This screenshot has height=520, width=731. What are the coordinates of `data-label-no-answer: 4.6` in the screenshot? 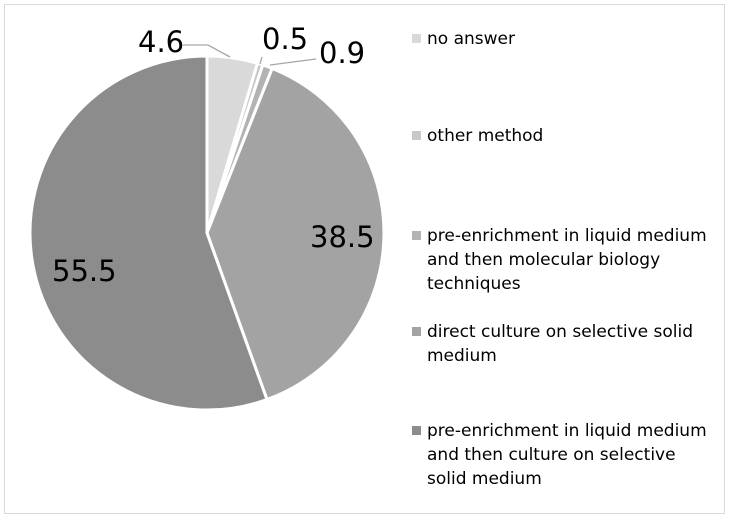 It's located at (161, 42).